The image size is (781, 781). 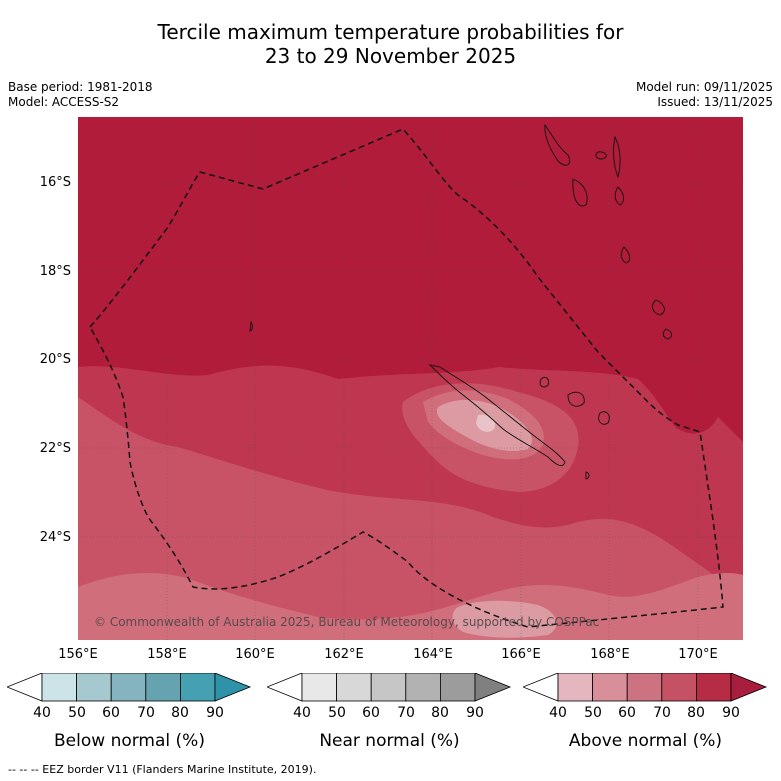 What do you see at coordinates (180, 713) in the screenshot?
I see `cb-below-label-80: 80` at bounding box center [180, 713].